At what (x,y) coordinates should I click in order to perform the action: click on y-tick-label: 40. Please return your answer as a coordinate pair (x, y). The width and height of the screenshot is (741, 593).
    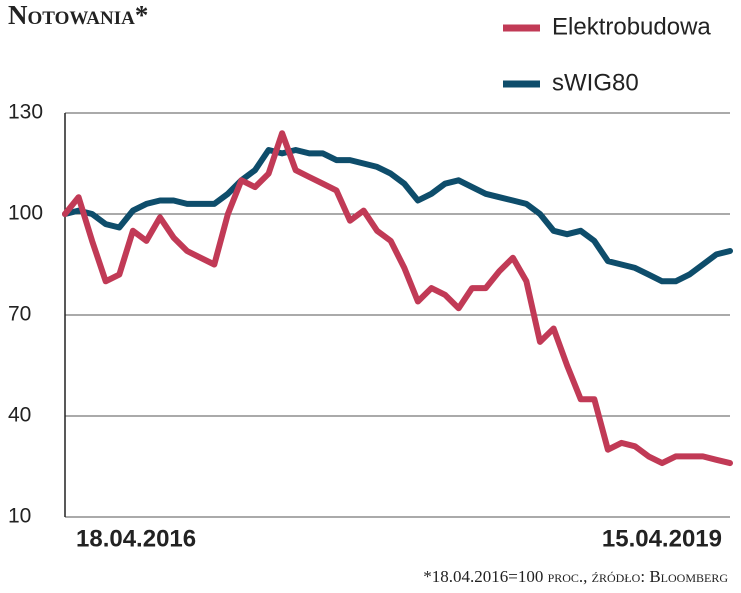
    Looking at the image, I should click on (19, 415).